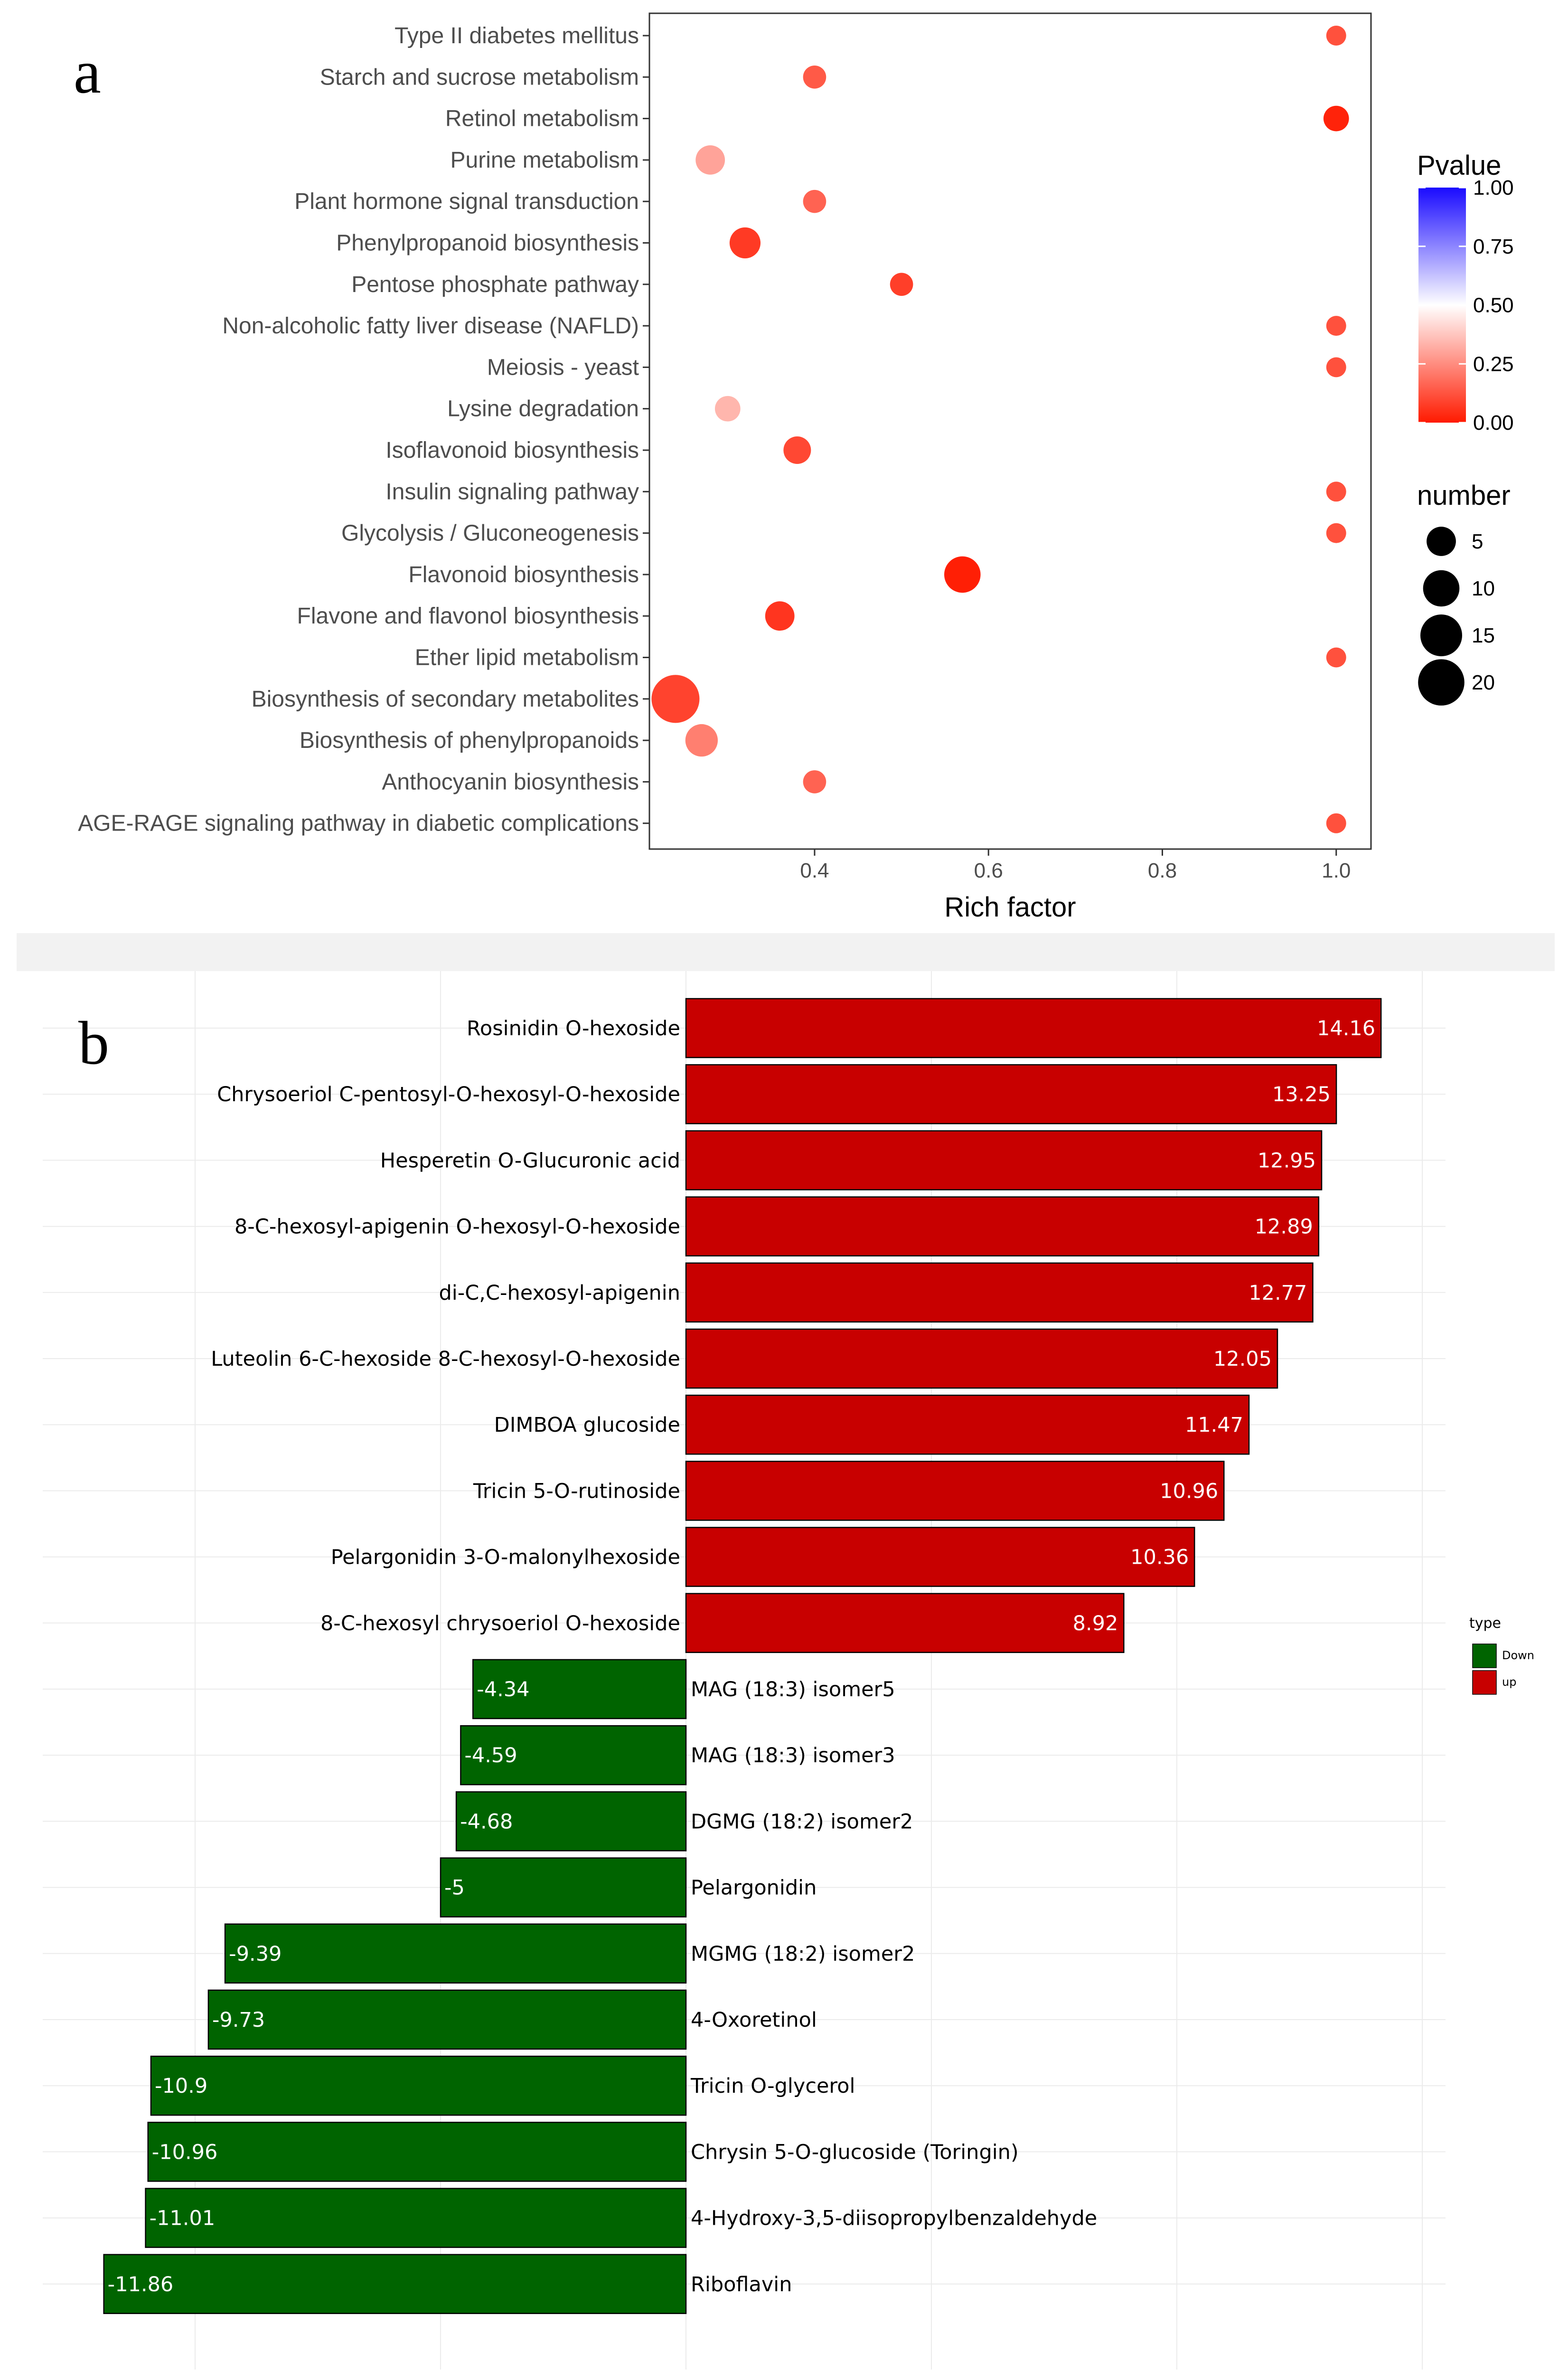 This screenshot has height=2371, width=1568. Describe the element at coordinates (88, 72) in the screenshot. I see `panel-a-letter: a` at that location.